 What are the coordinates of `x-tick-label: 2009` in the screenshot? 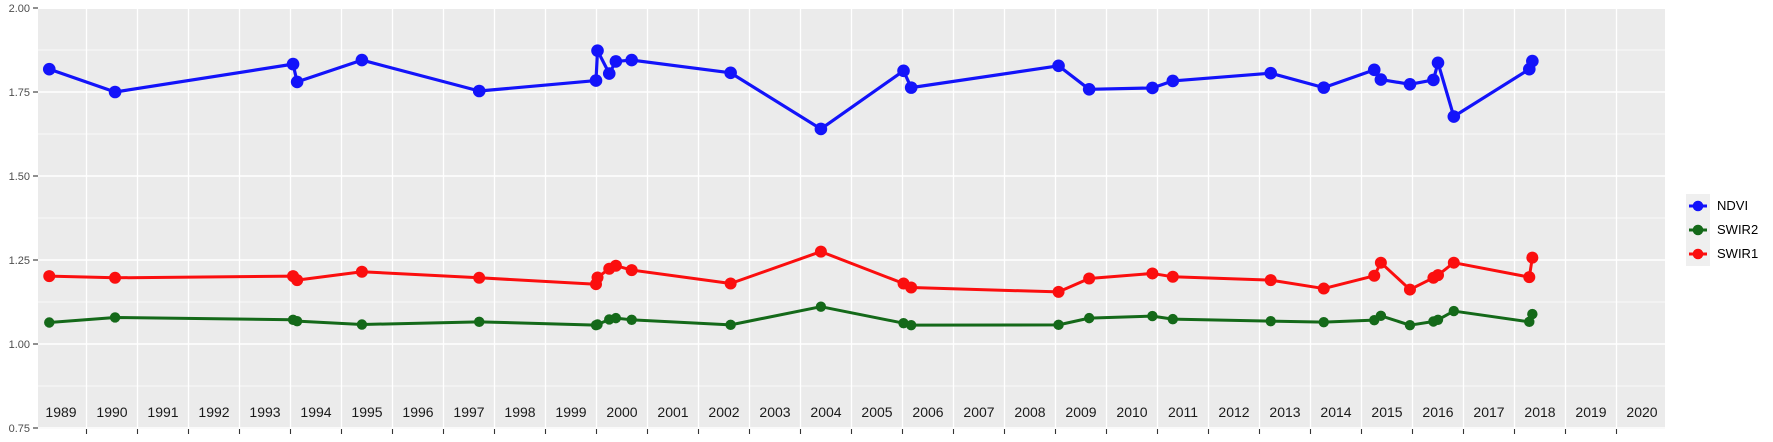 It's located at (1080, 412).